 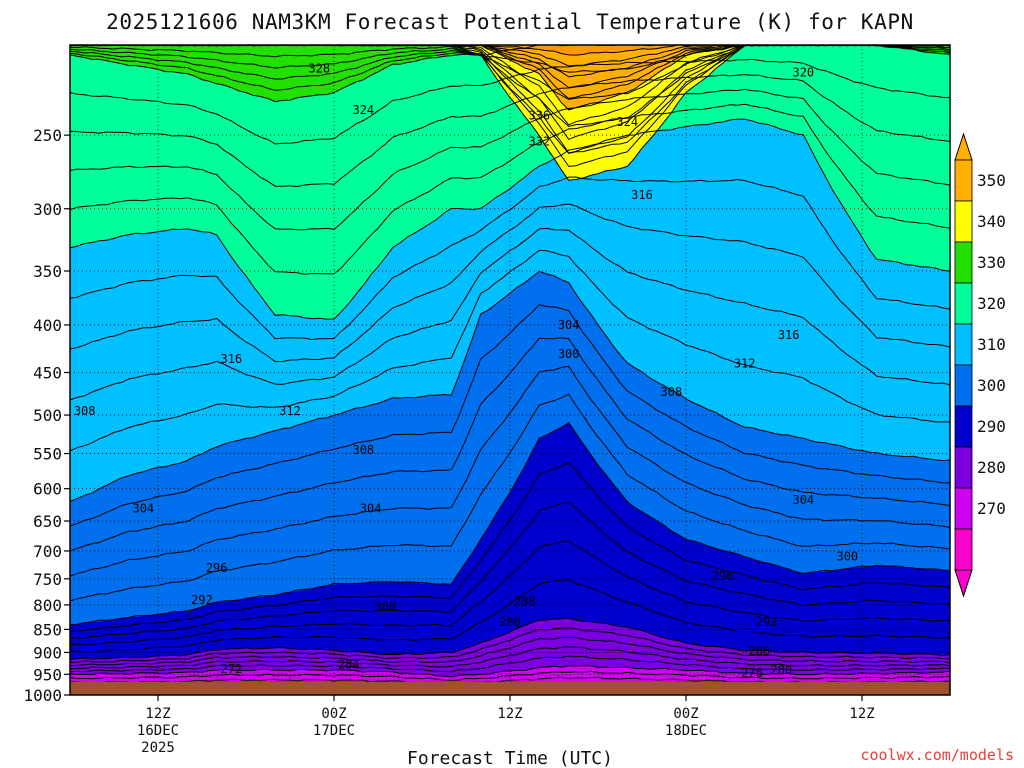 I want to click on colorbar-label-310: 310, so click(x=991, y=344).